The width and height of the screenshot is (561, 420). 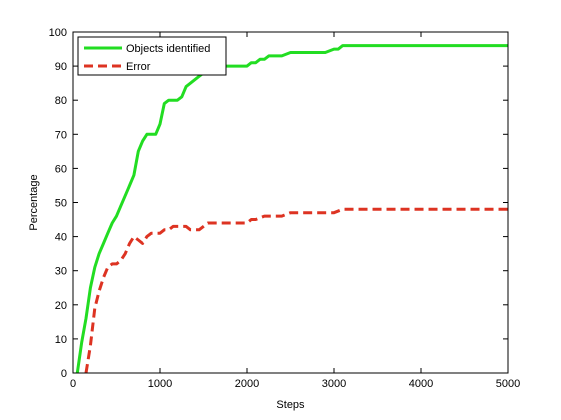 What do you see at coordinates (61, 272) in the screenshot?
I see `y-tick-label: 30` at bounding box center [61, 272].